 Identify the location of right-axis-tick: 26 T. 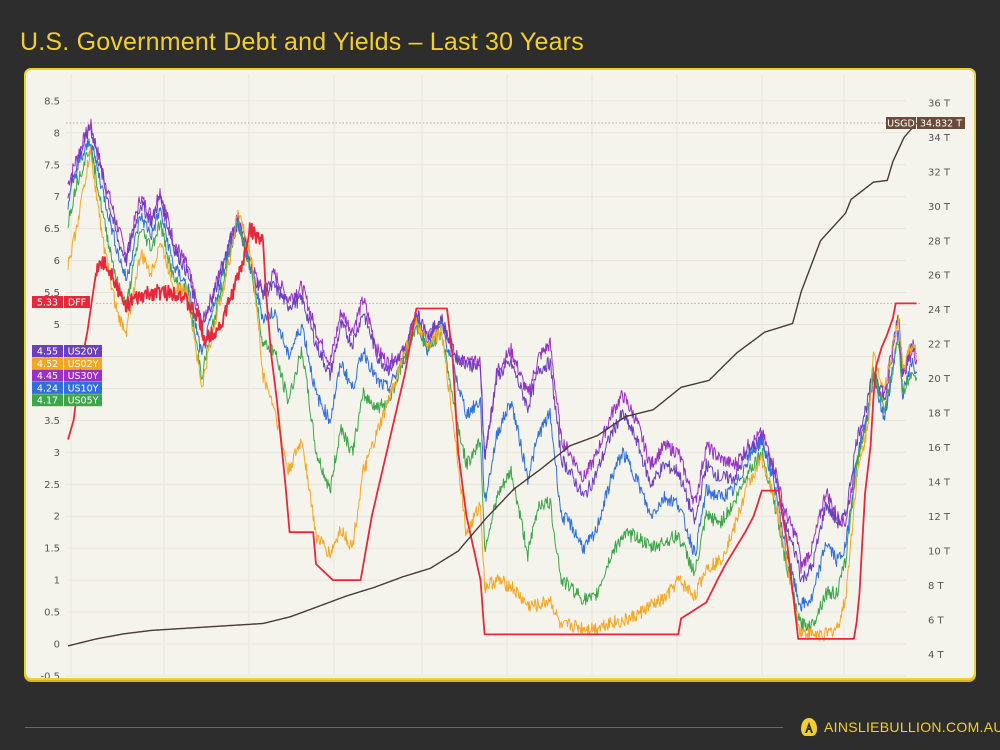
(939, 276).